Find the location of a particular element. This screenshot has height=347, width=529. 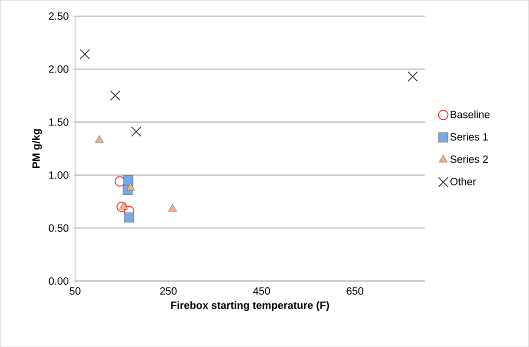

x-tick-label: 450 is located at coordinates (261, 291).